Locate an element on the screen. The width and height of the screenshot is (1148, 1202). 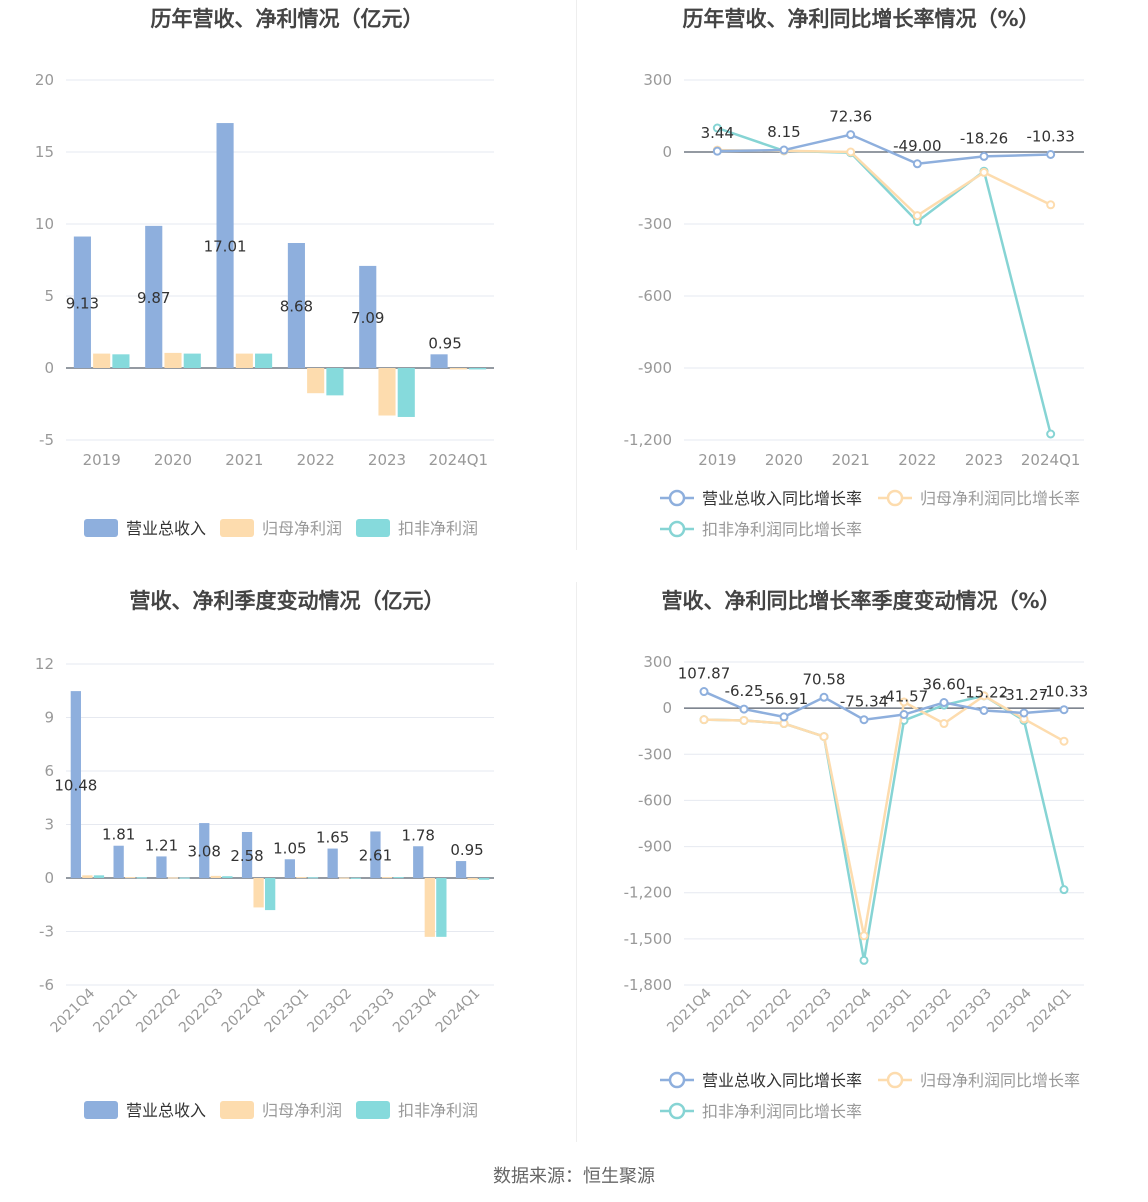
x-tick-label: 2023 is located at coordinates (387, 460).